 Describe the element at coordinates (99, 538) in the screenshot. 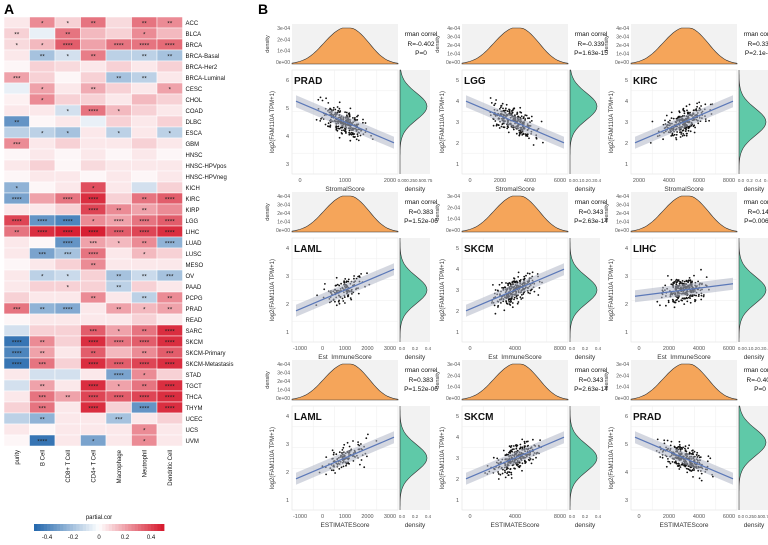

I see `legend-tick-label: 0` at that location.